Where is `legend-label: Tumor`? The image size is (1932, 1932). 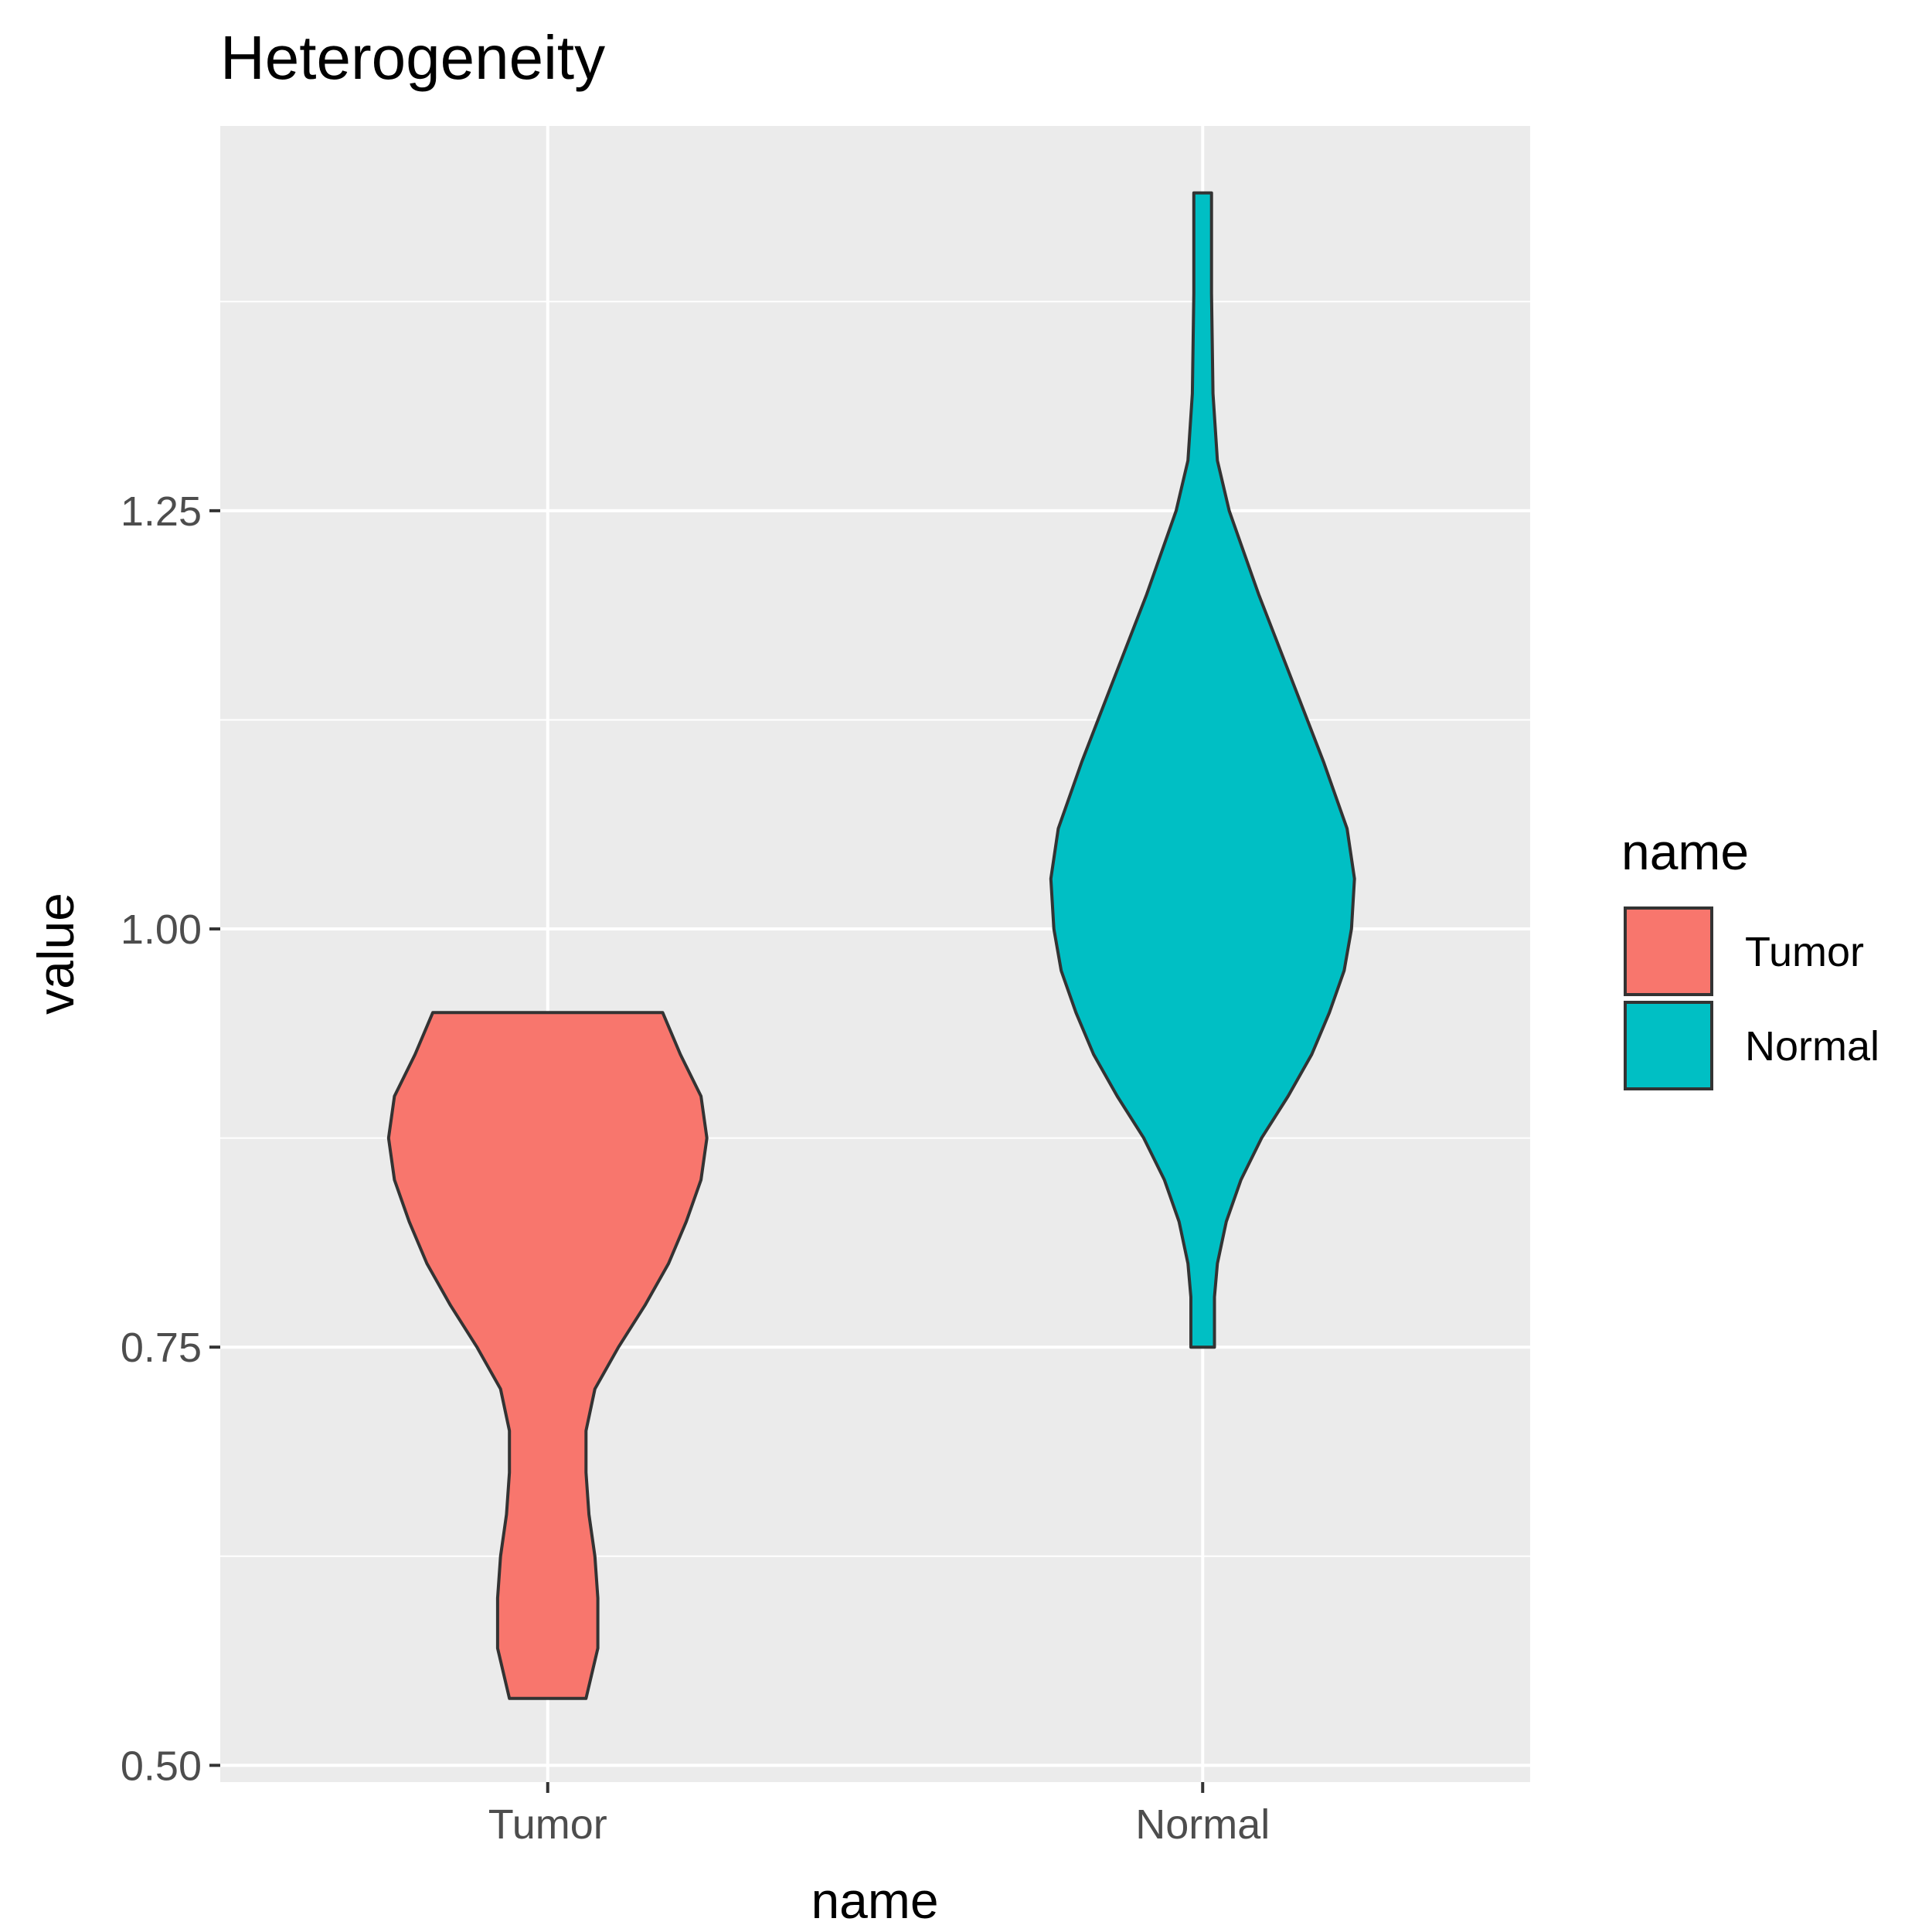 legend-label: Tumor is located at coordinates (1804, 952).